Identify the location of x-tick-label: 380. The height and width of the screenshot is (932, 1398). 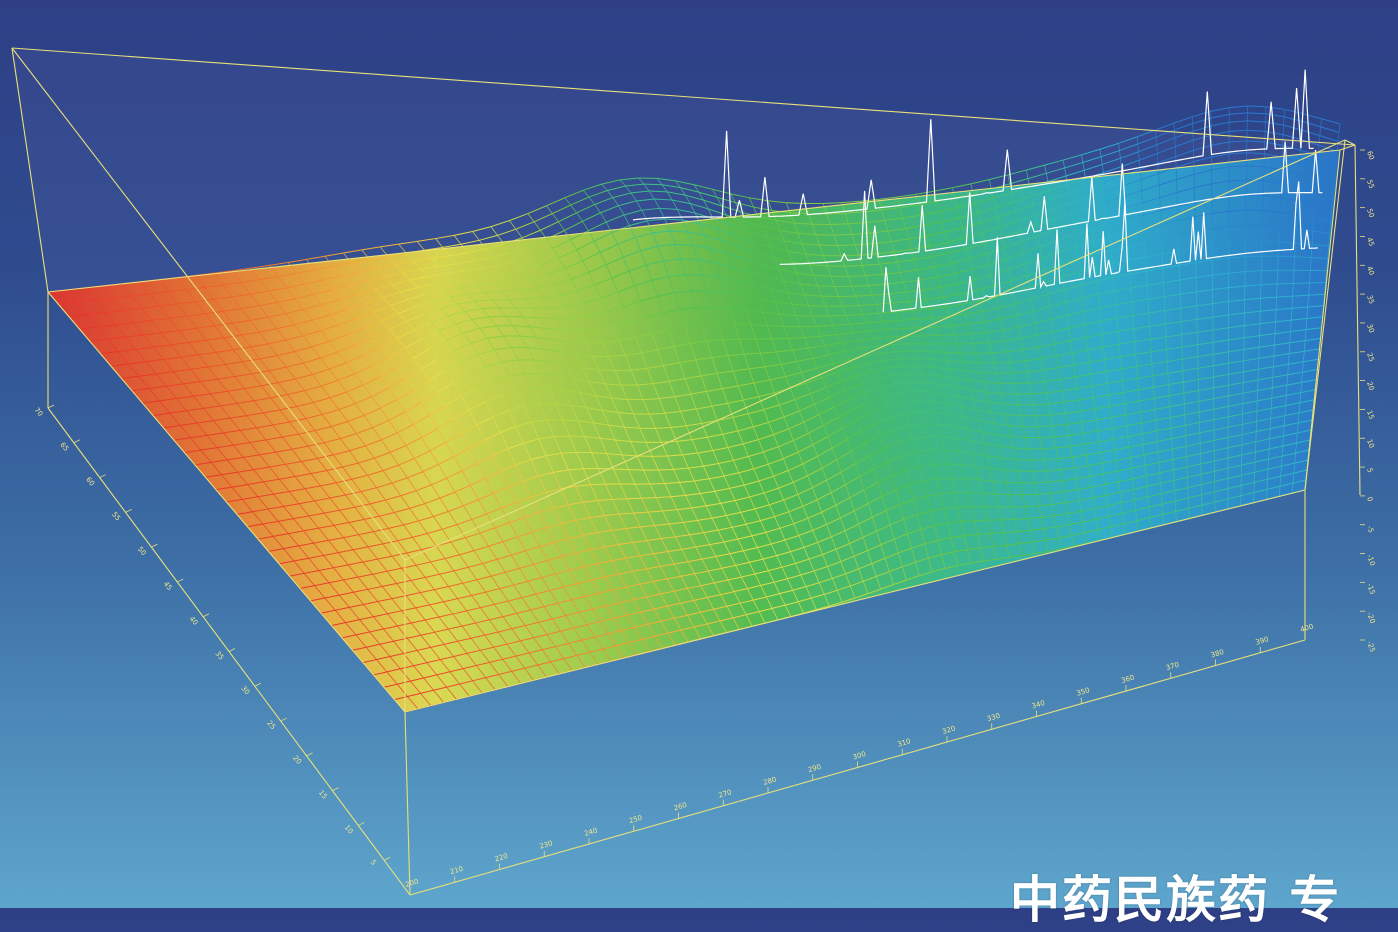
(1217, 653).